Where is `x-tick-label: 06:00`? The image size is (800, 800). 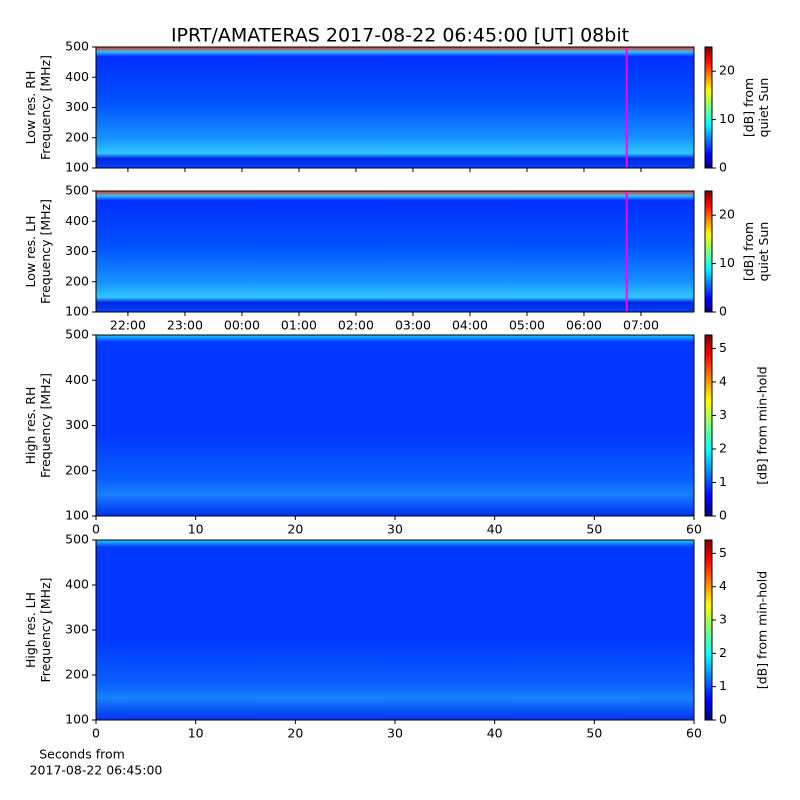 x-tick-label: 06:00 is located at coordinates (584, 325).